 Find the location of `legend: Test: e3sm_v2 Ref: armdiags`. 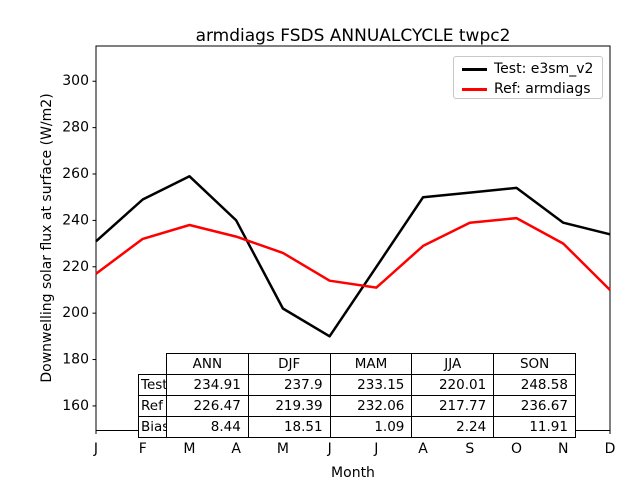

legend: Test: e3sm_v2 Ref: armdiags is located at coordinates (528, 77).